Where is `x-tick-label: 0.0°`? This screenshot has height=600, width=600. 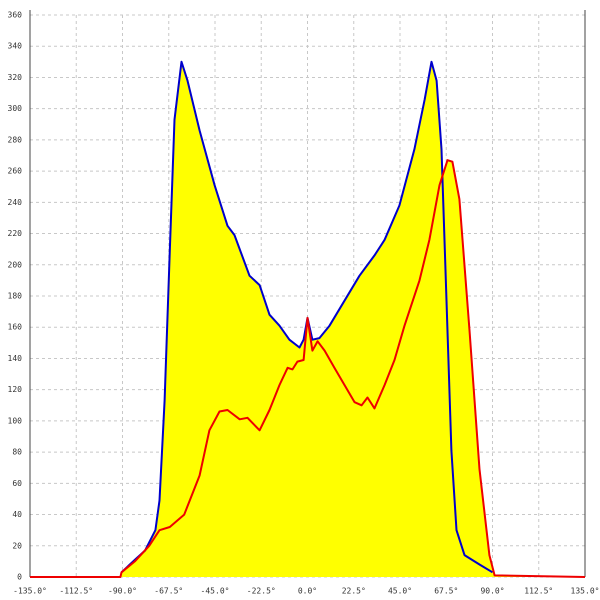
x-tick-label: 0.0° is located at coordinates (307, 591).